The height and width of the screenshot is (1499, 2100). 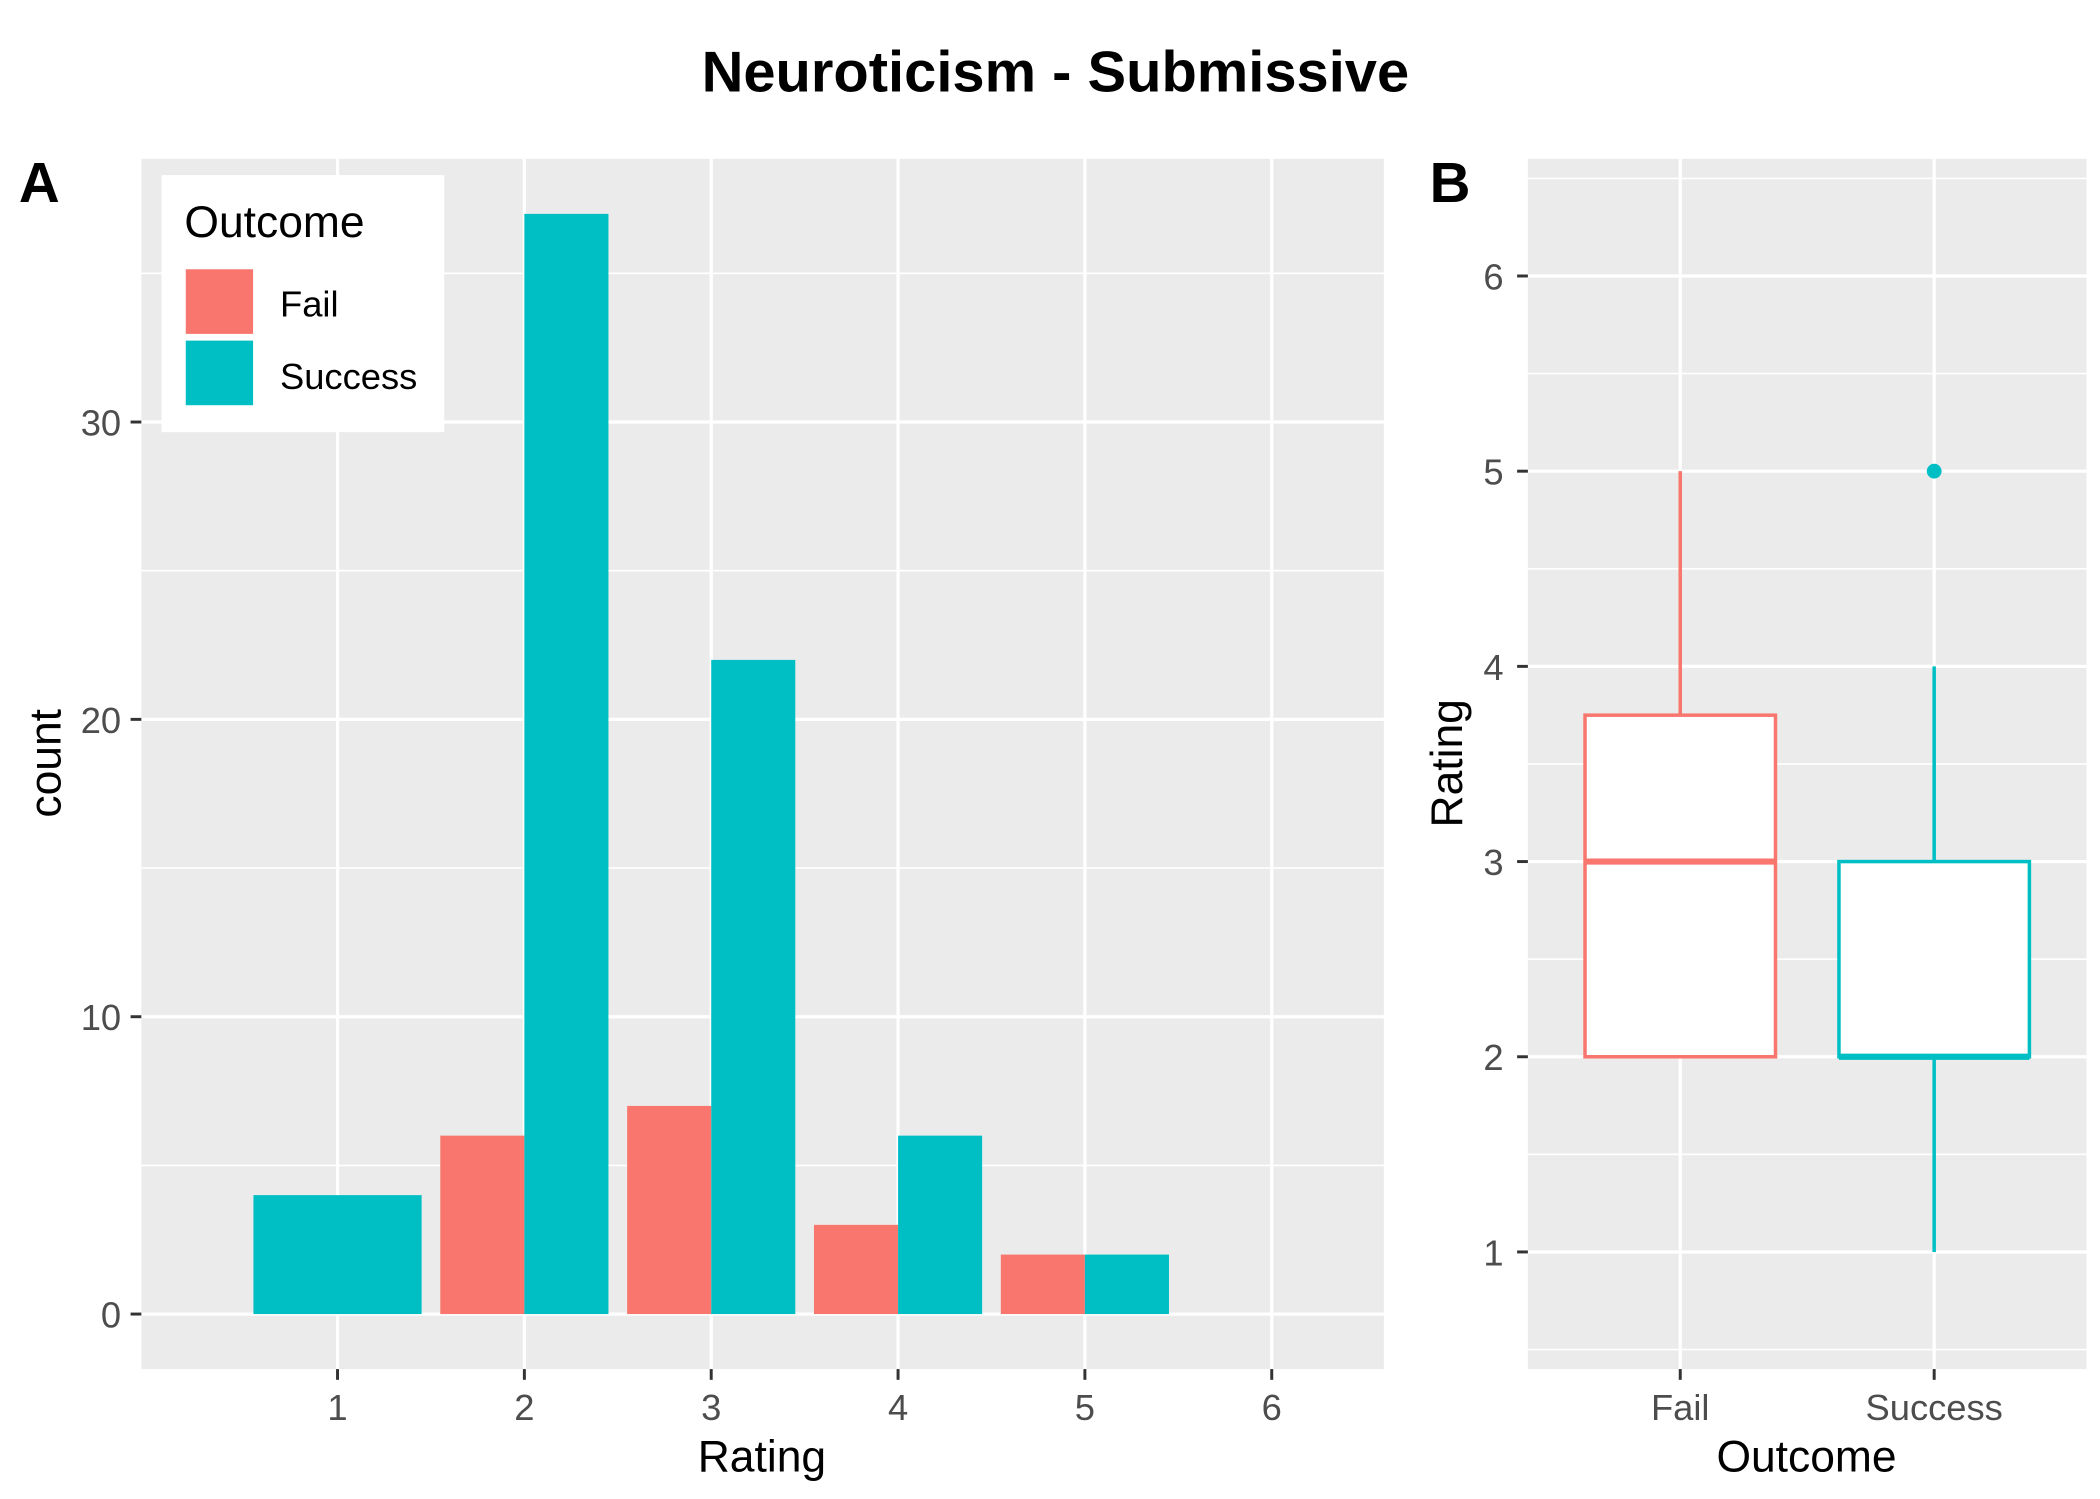 I want to click on panel-b-boxplots, so click(x=1807, y=857).